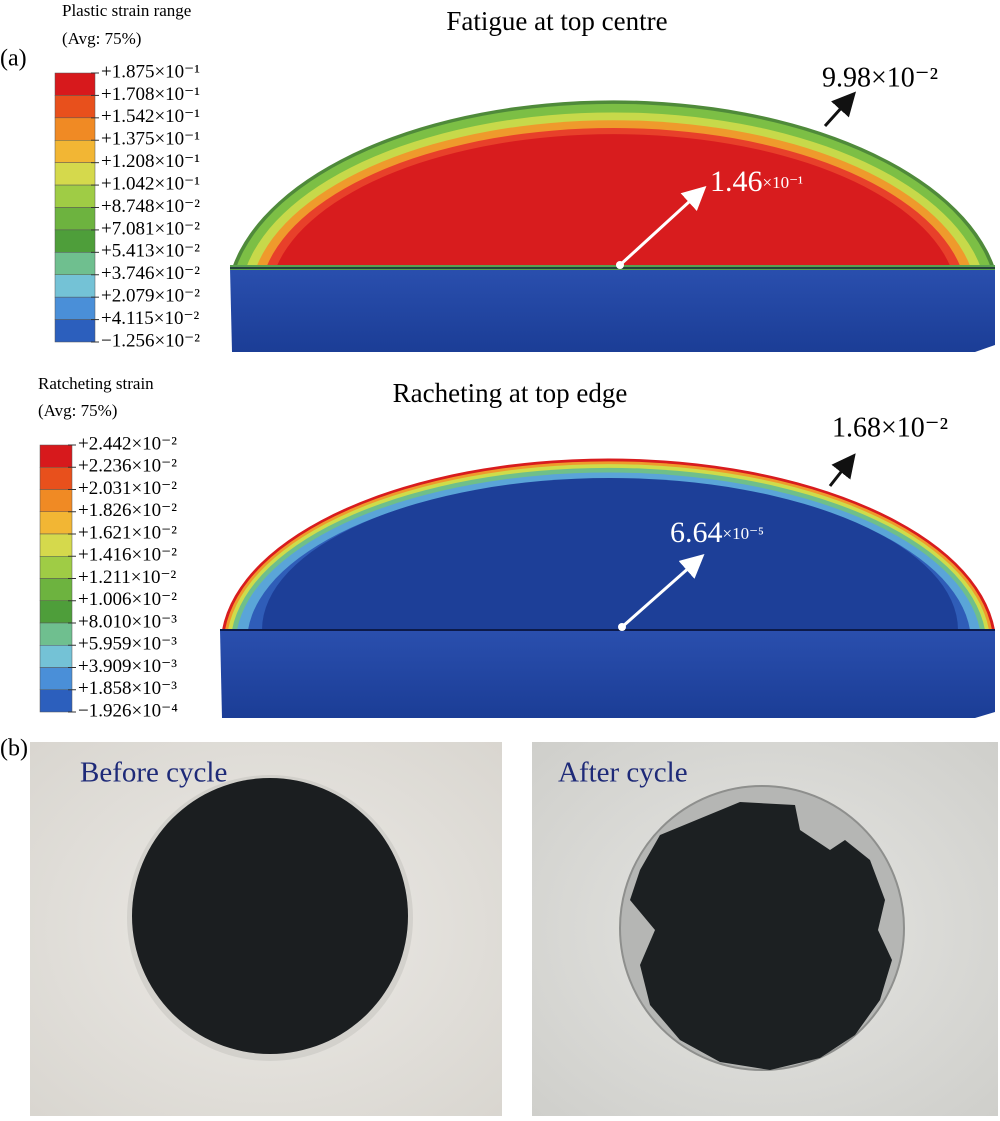  Describe the element at coordinates (150, 183) in the screenshot. I see `legend-label: +1.042×10⁻¹` at that location.